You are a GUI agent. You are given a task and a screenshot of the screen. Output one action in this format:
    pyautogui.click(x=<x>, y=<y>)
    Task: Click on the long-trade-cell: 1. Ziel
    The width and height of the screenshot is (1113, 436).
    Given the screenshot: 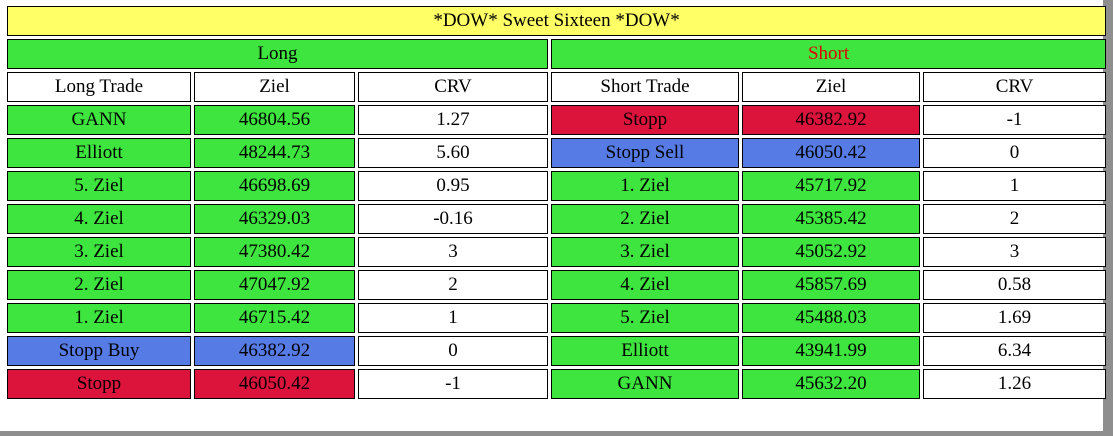 What is the action you would take?
    pyautogui.click(x=99, y=318)
    